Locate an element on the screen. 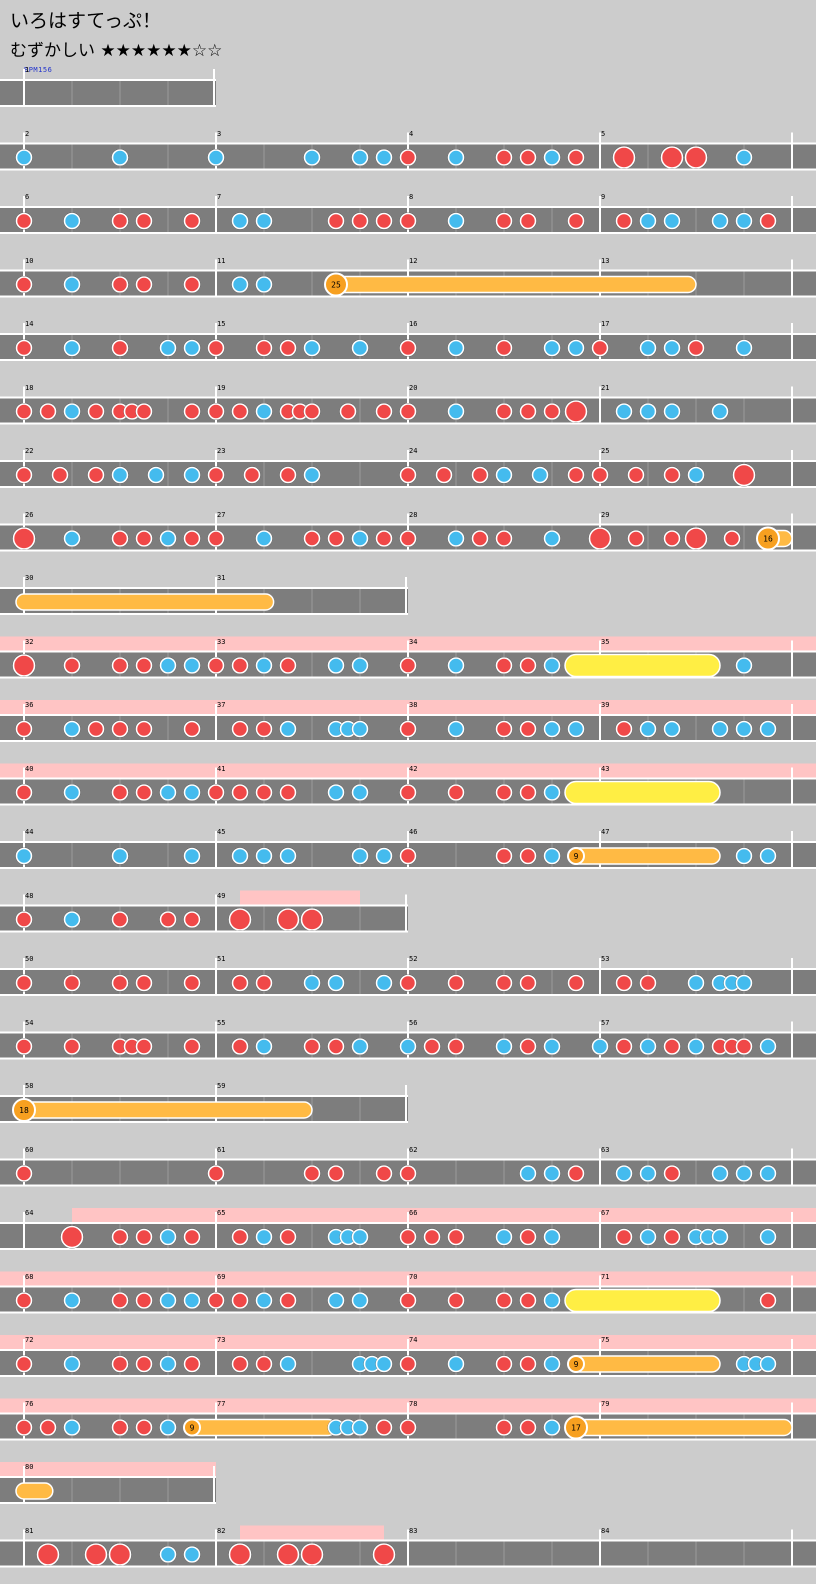 Image resolution: width=816 pixels, height=1584 pixels. measure-number: 42 is located at coordinates (413, 768).